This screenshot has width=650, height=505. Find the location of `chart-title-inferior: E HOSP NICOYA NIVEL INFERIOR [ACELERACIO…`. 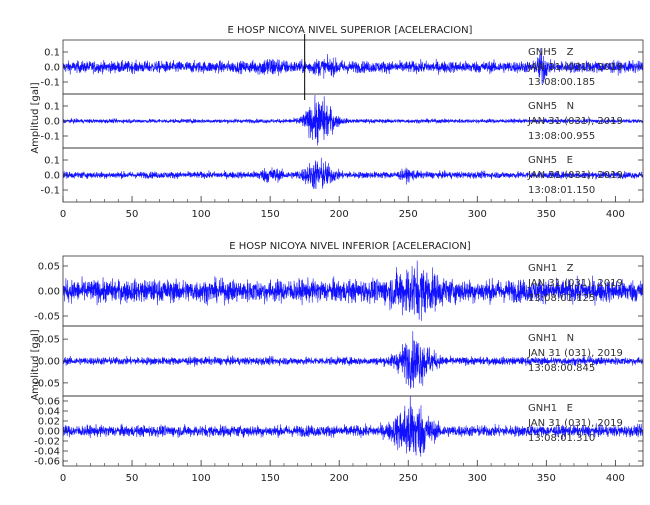

chart-title-inferior: E HOSP NICOYA NIVEL INFERIOR [ACELERACIO… is located at coordinates (350, 246).